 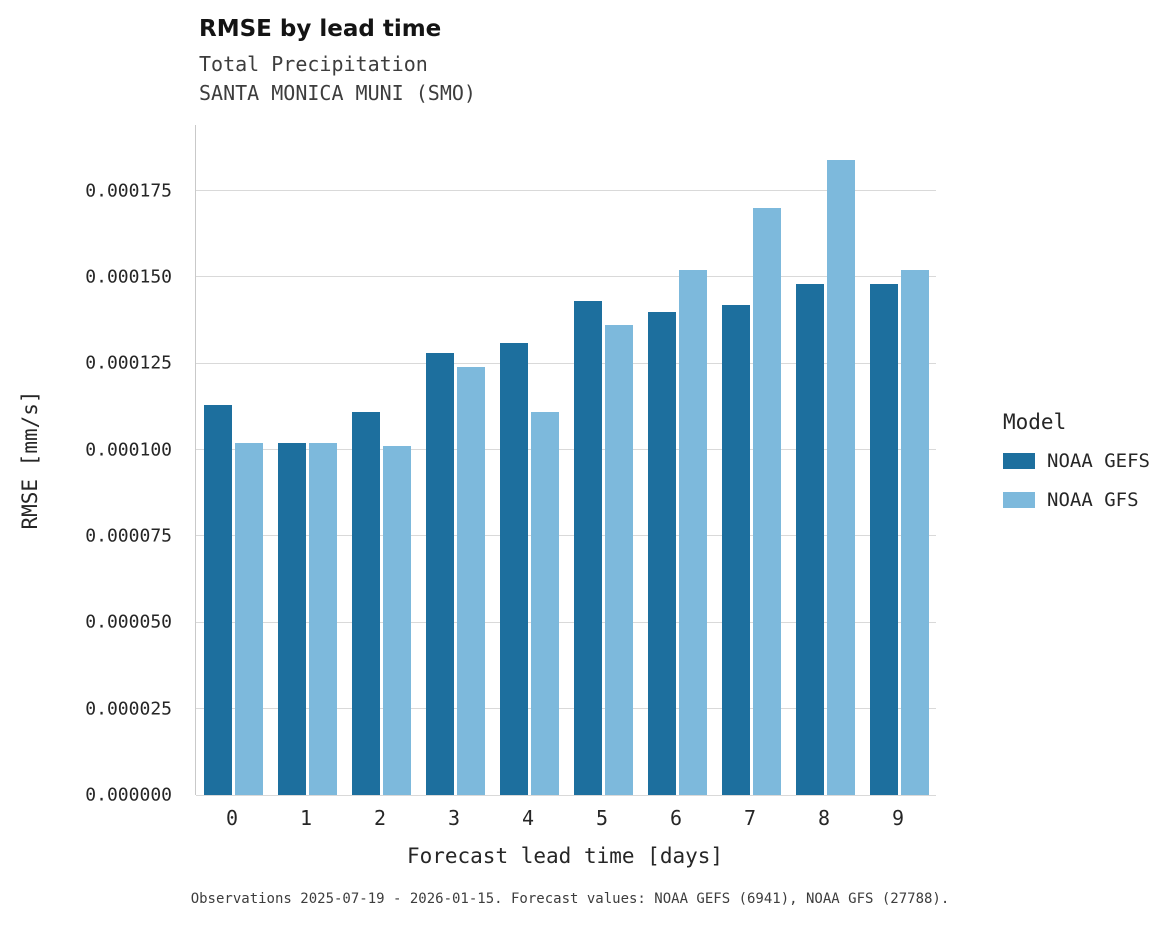 What do you see at coordinates (1093, 500) in the screenshot?
I see `legend-label: NOAA GFS` at bounding box center [1093, 500].